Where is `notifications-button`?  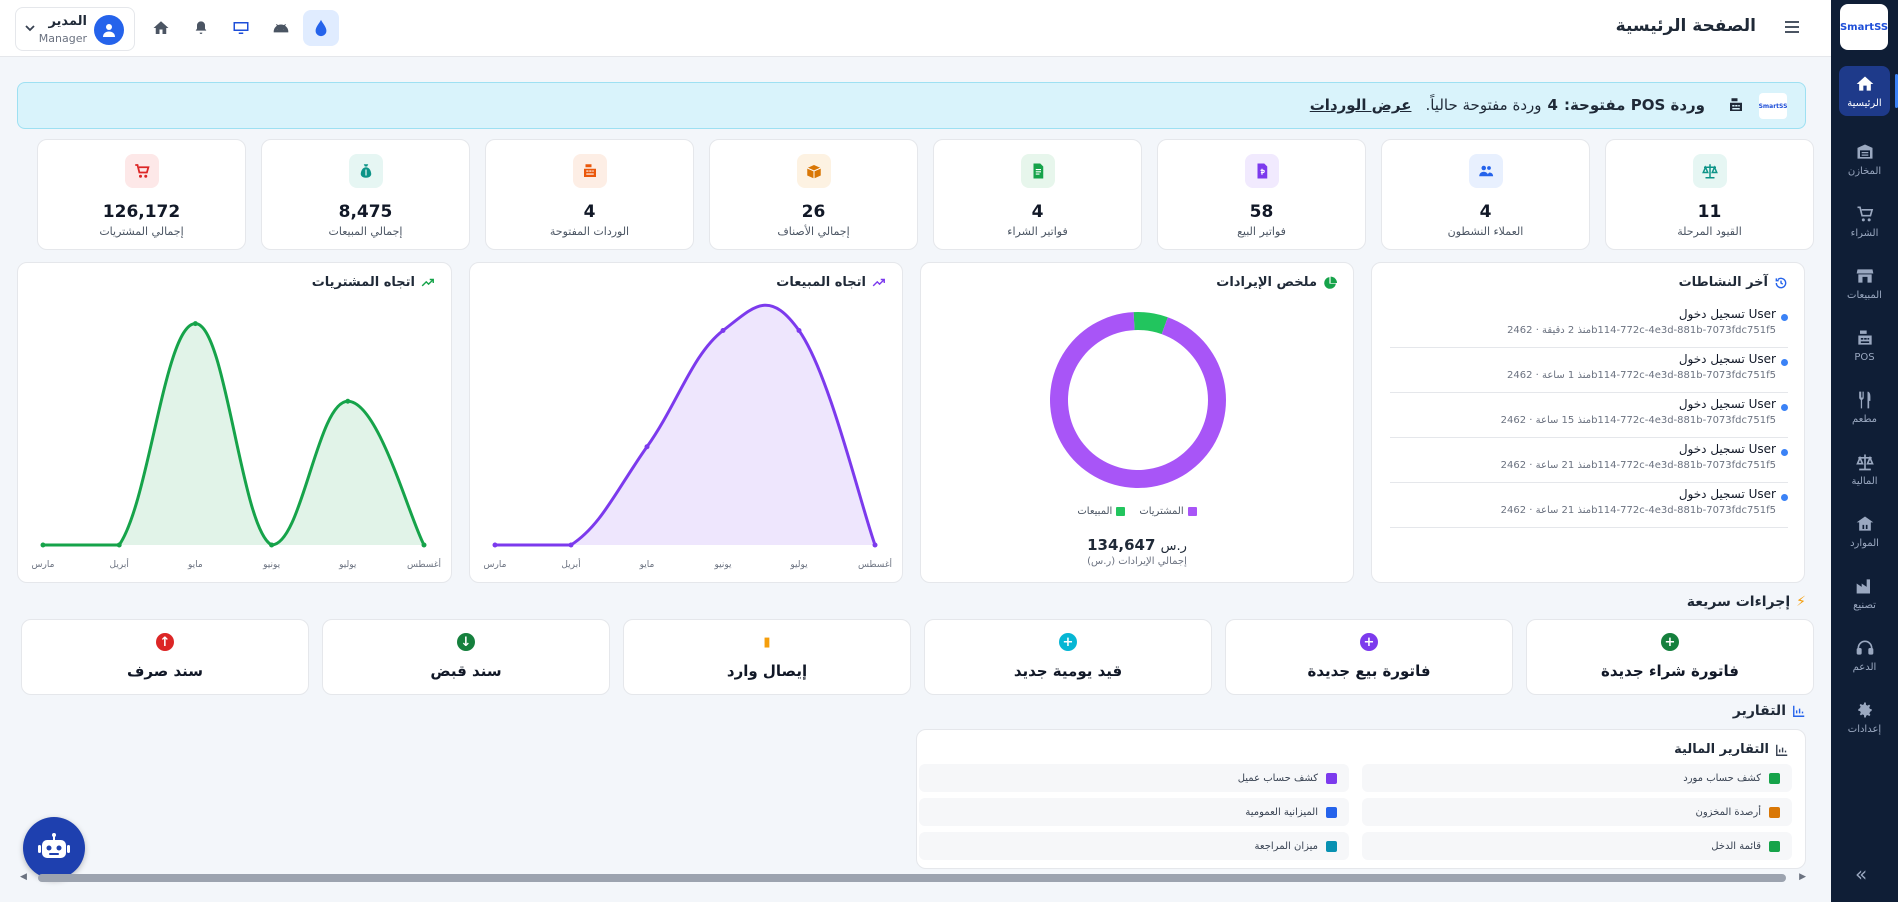 notifications-button is located at coordinates (201, 28).